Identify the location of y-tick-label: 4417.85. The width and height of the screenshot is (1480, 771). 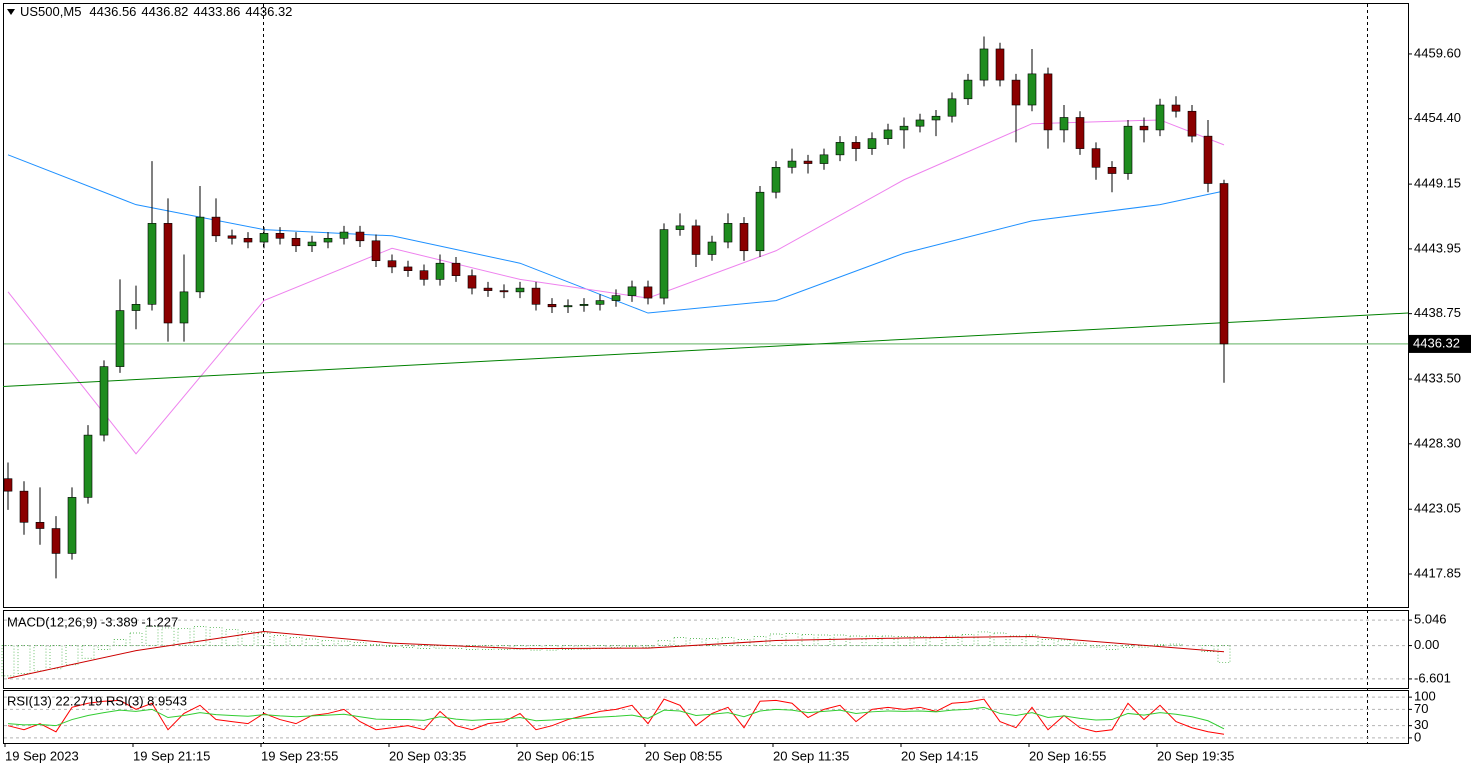
(1437, 572).